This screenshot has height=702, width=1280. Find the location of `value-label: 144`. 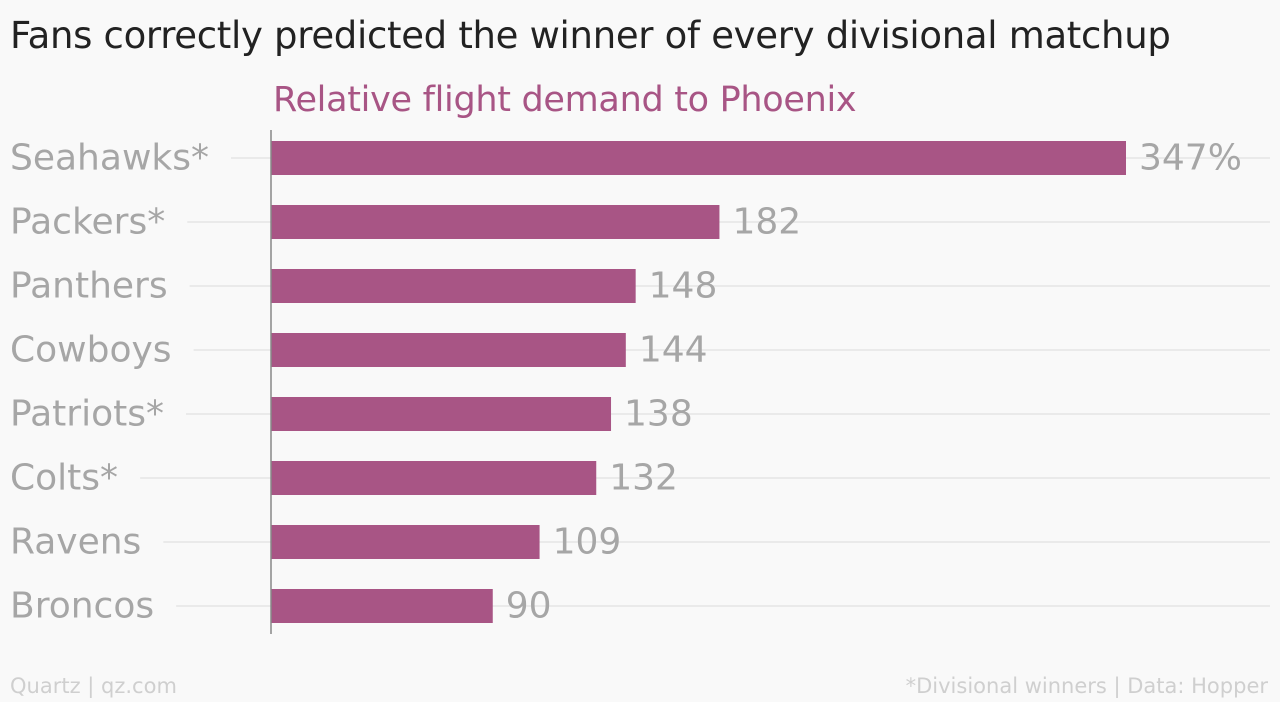

value-label: 144 is located at coordinates (673, 350).